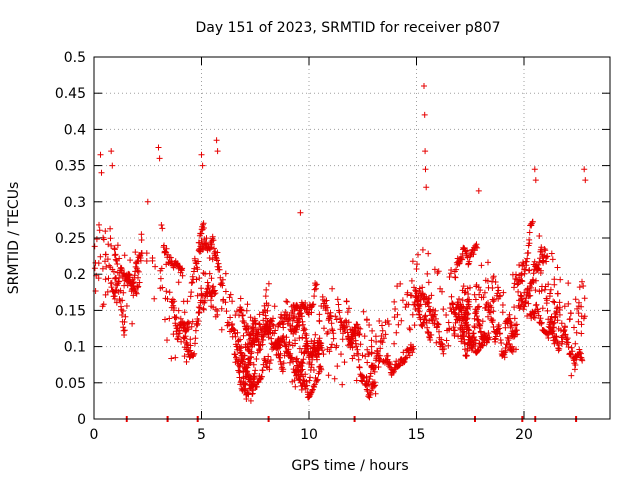 The width and height of the screenshot is (640, 480). I want to click on x-tick-label: 10, so click(309, 435).